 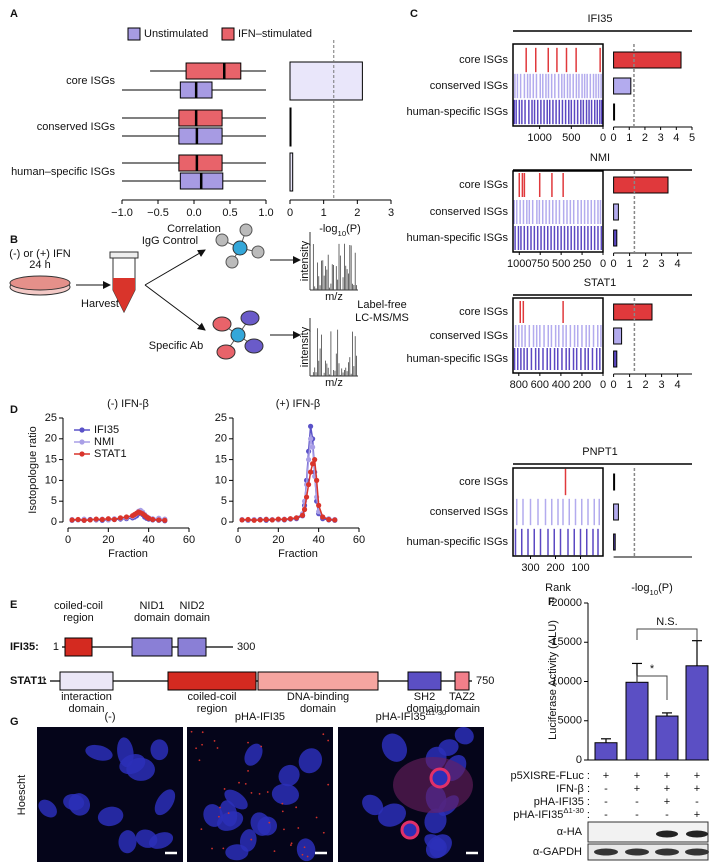 I want to click on blot-label: α-GAPDH, so click(x=557, y=852).